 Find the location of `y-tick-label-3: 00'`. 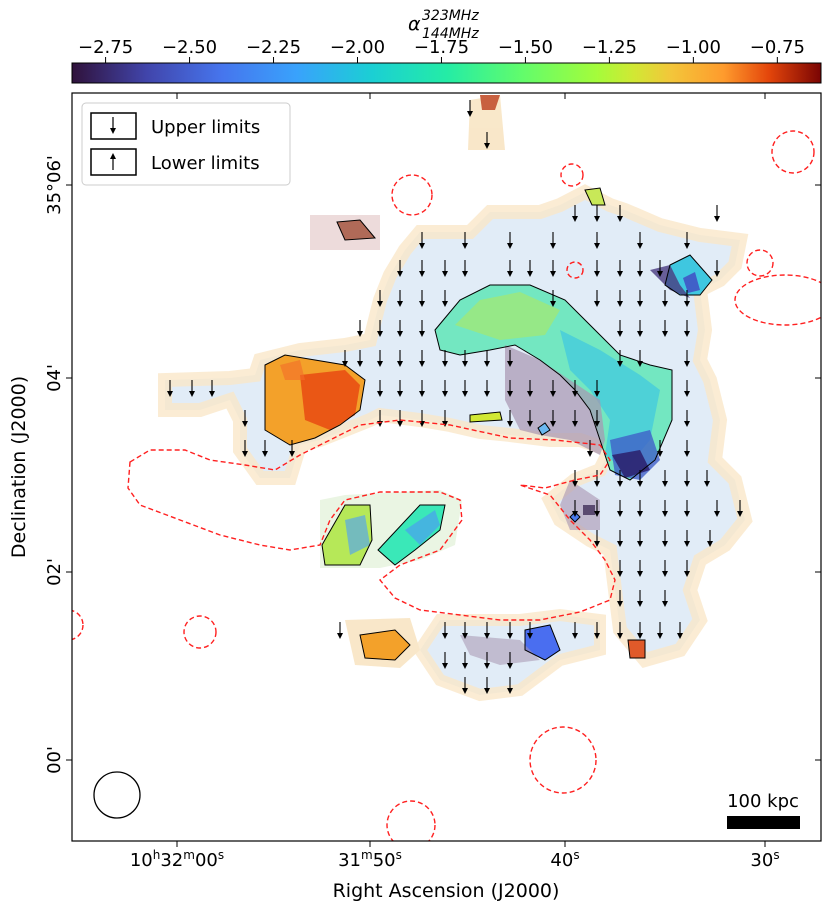

y-tick-label-3: 00' is located at coordinates (54, 760).